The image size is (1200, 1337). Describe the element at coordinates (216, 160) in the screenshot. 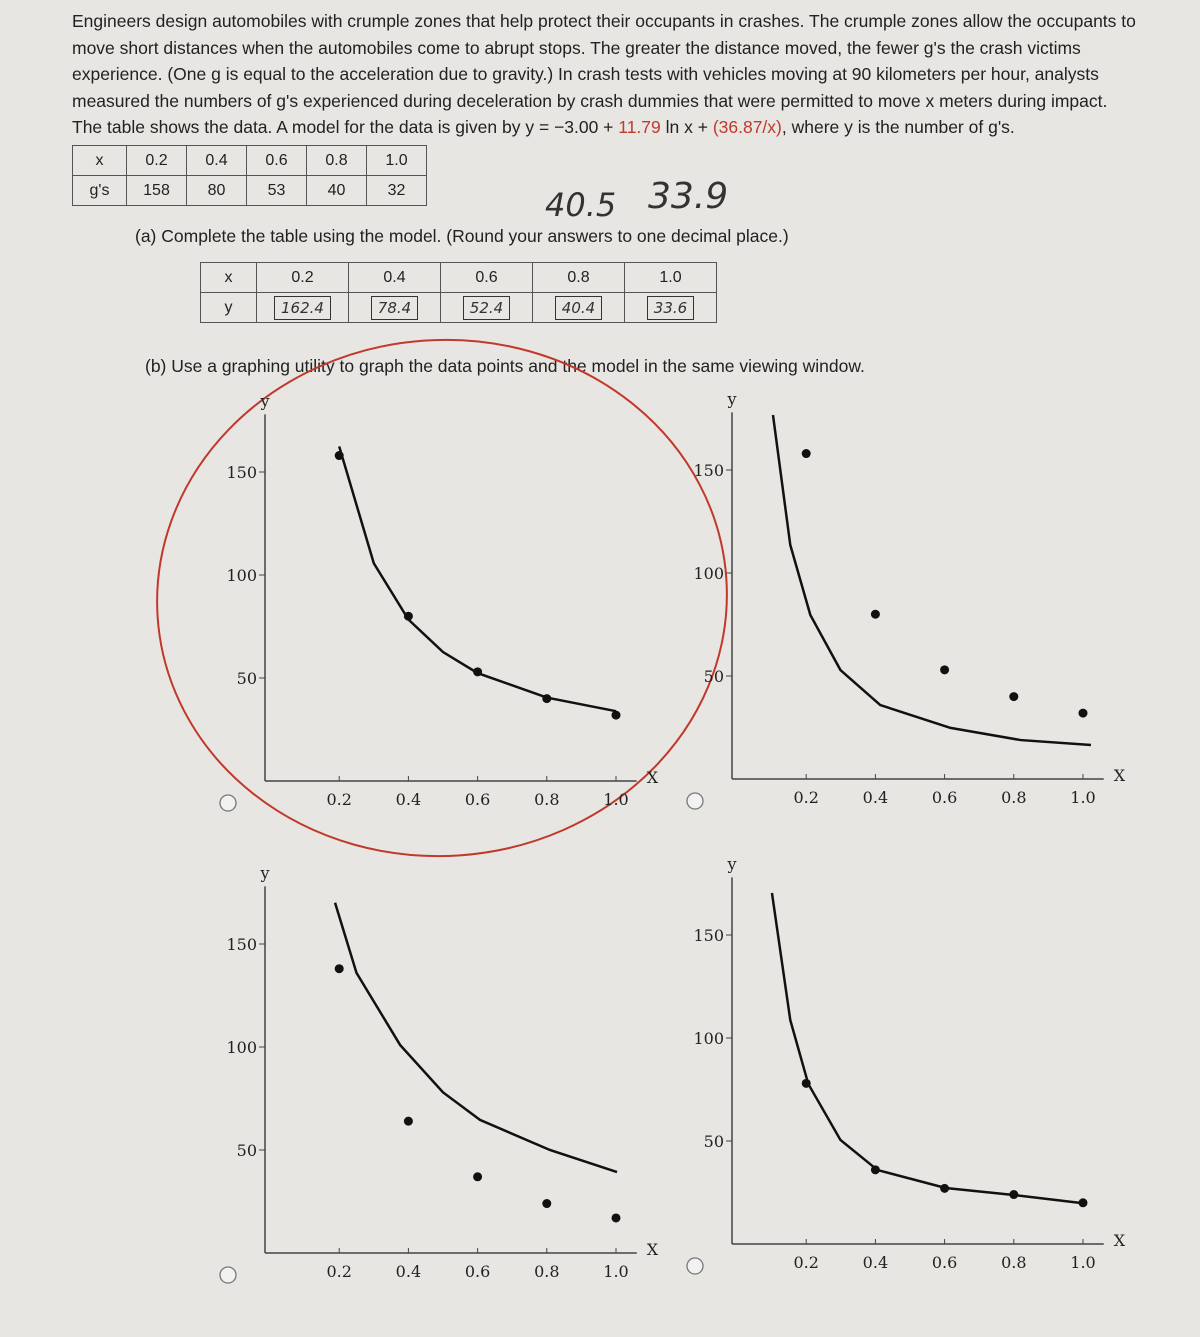

I see `table-cell: 0.4` at that location.